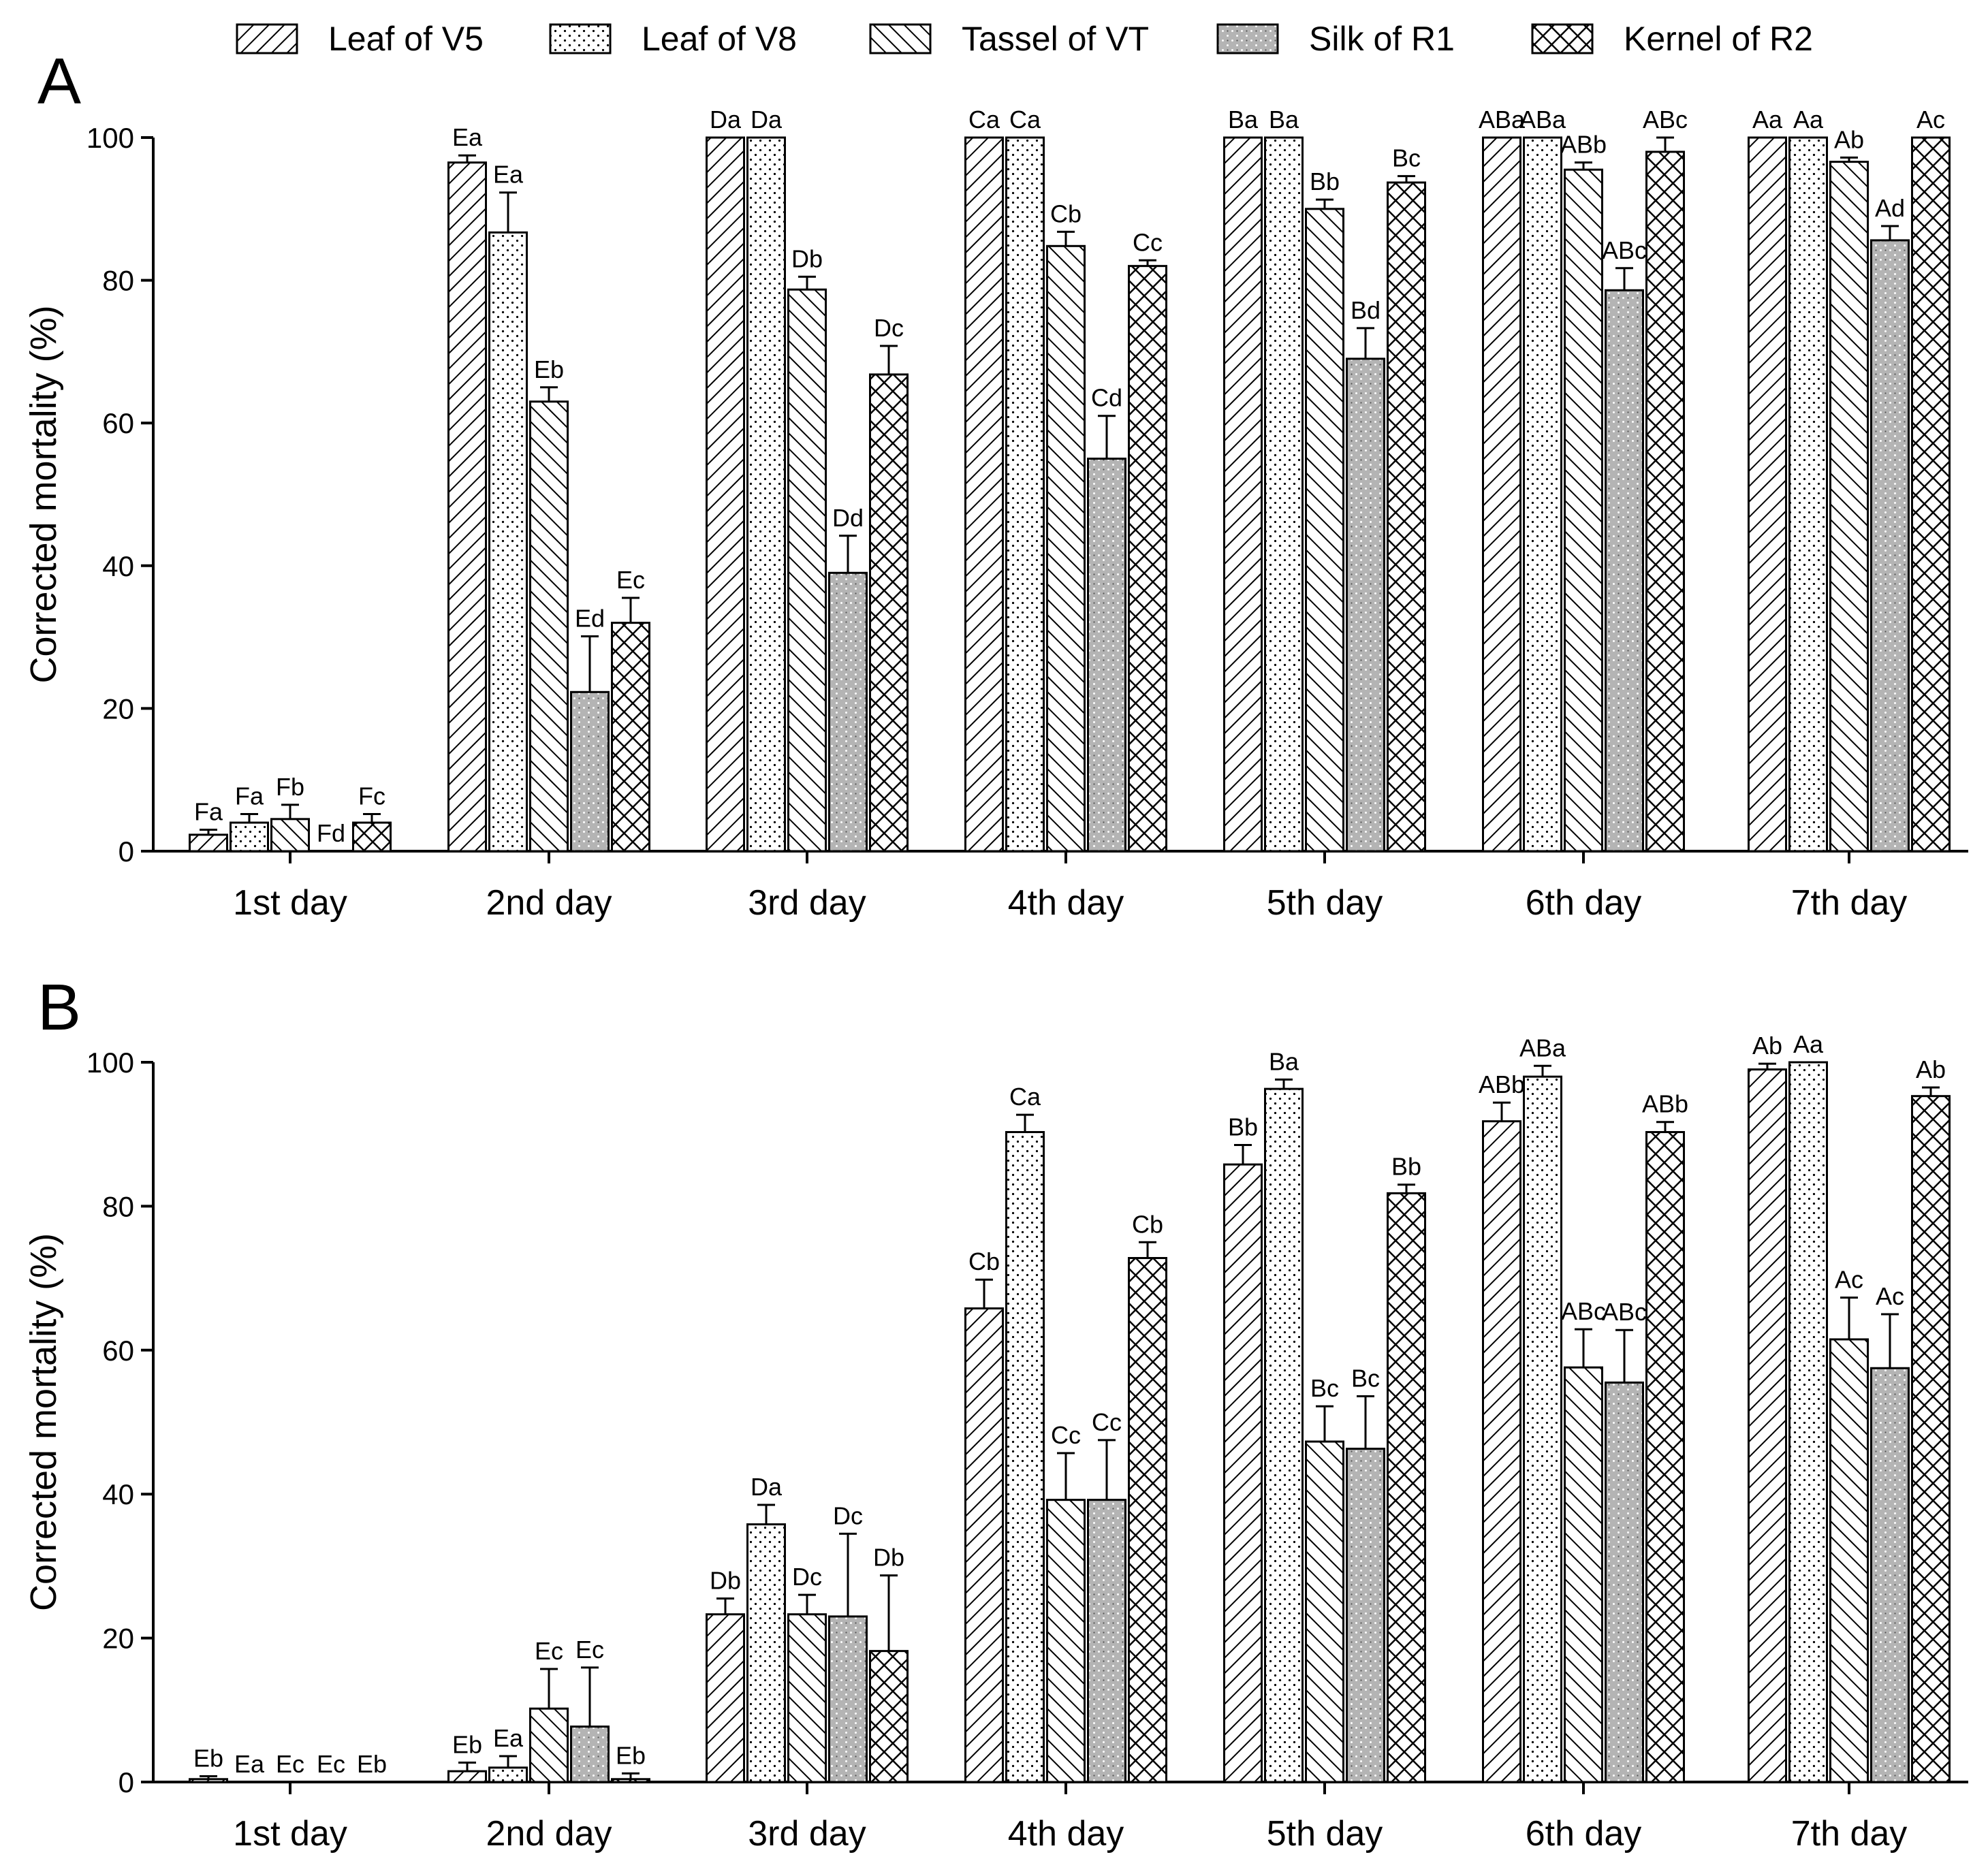 The image size is (1988, 1861). Describe the element at coordinates (900, 39) in the screenshot. I see `legend-swatch-tassel-of-vt` at that location.